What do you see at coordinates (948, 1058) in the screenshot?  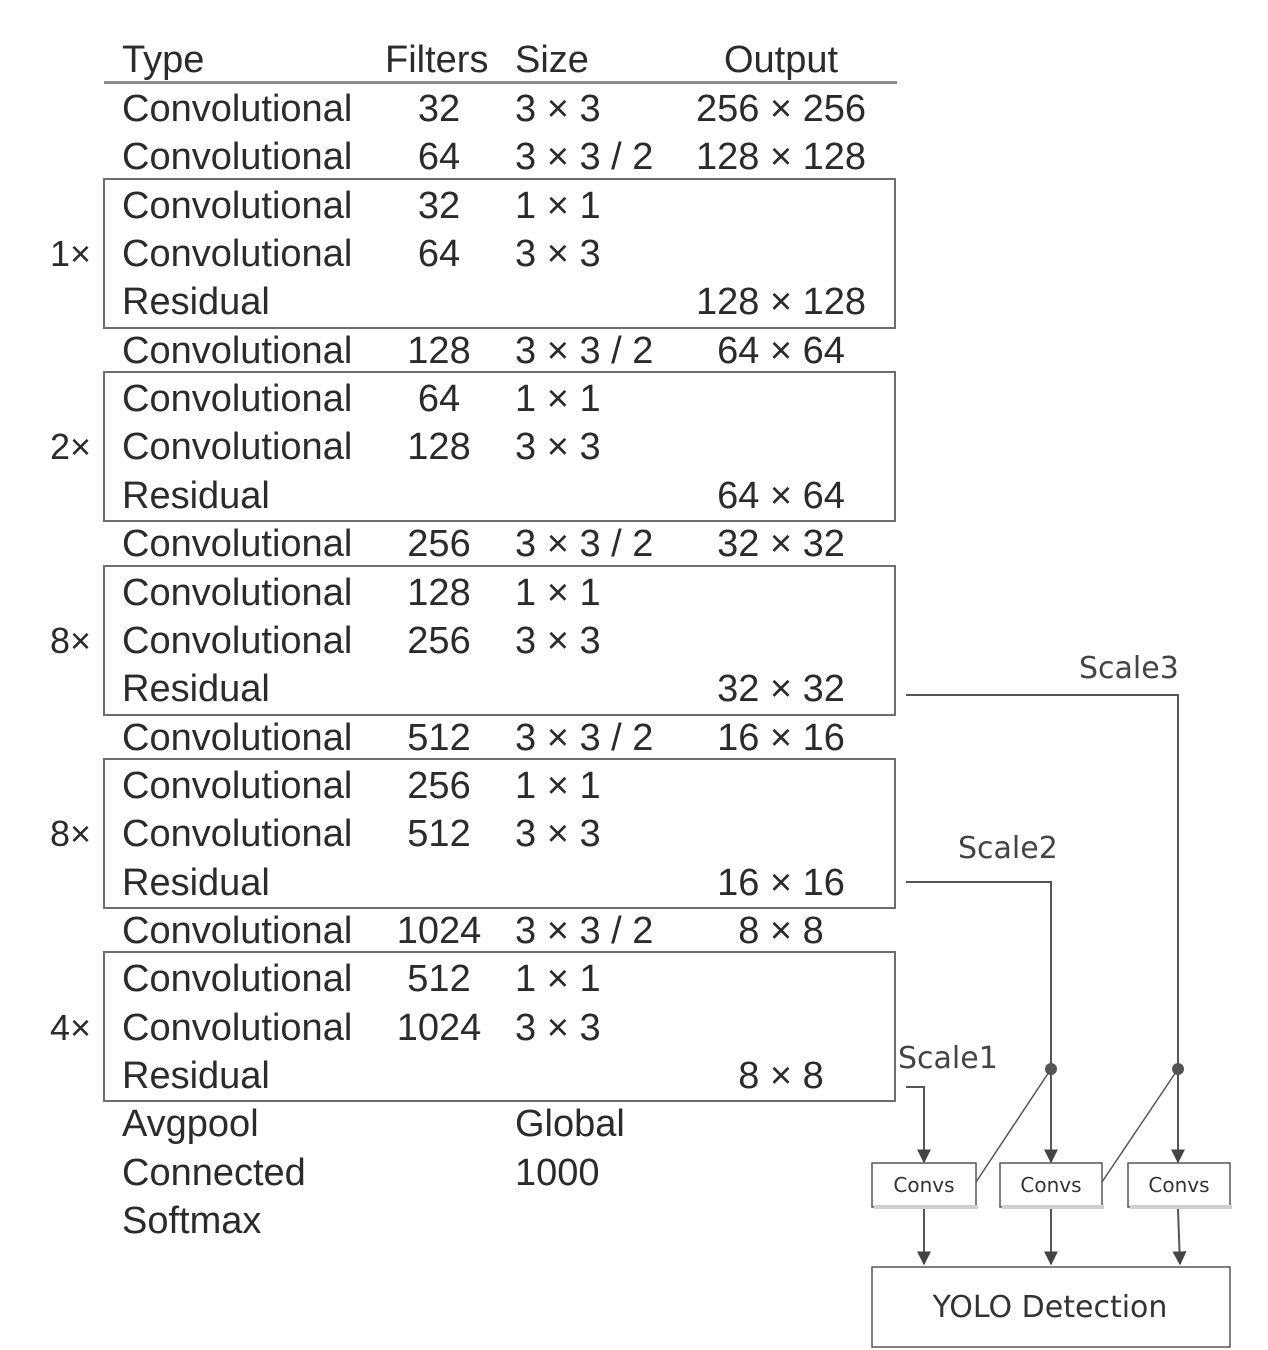 I see `scale1-label: Scale1` at bounding box center [948, 1058].